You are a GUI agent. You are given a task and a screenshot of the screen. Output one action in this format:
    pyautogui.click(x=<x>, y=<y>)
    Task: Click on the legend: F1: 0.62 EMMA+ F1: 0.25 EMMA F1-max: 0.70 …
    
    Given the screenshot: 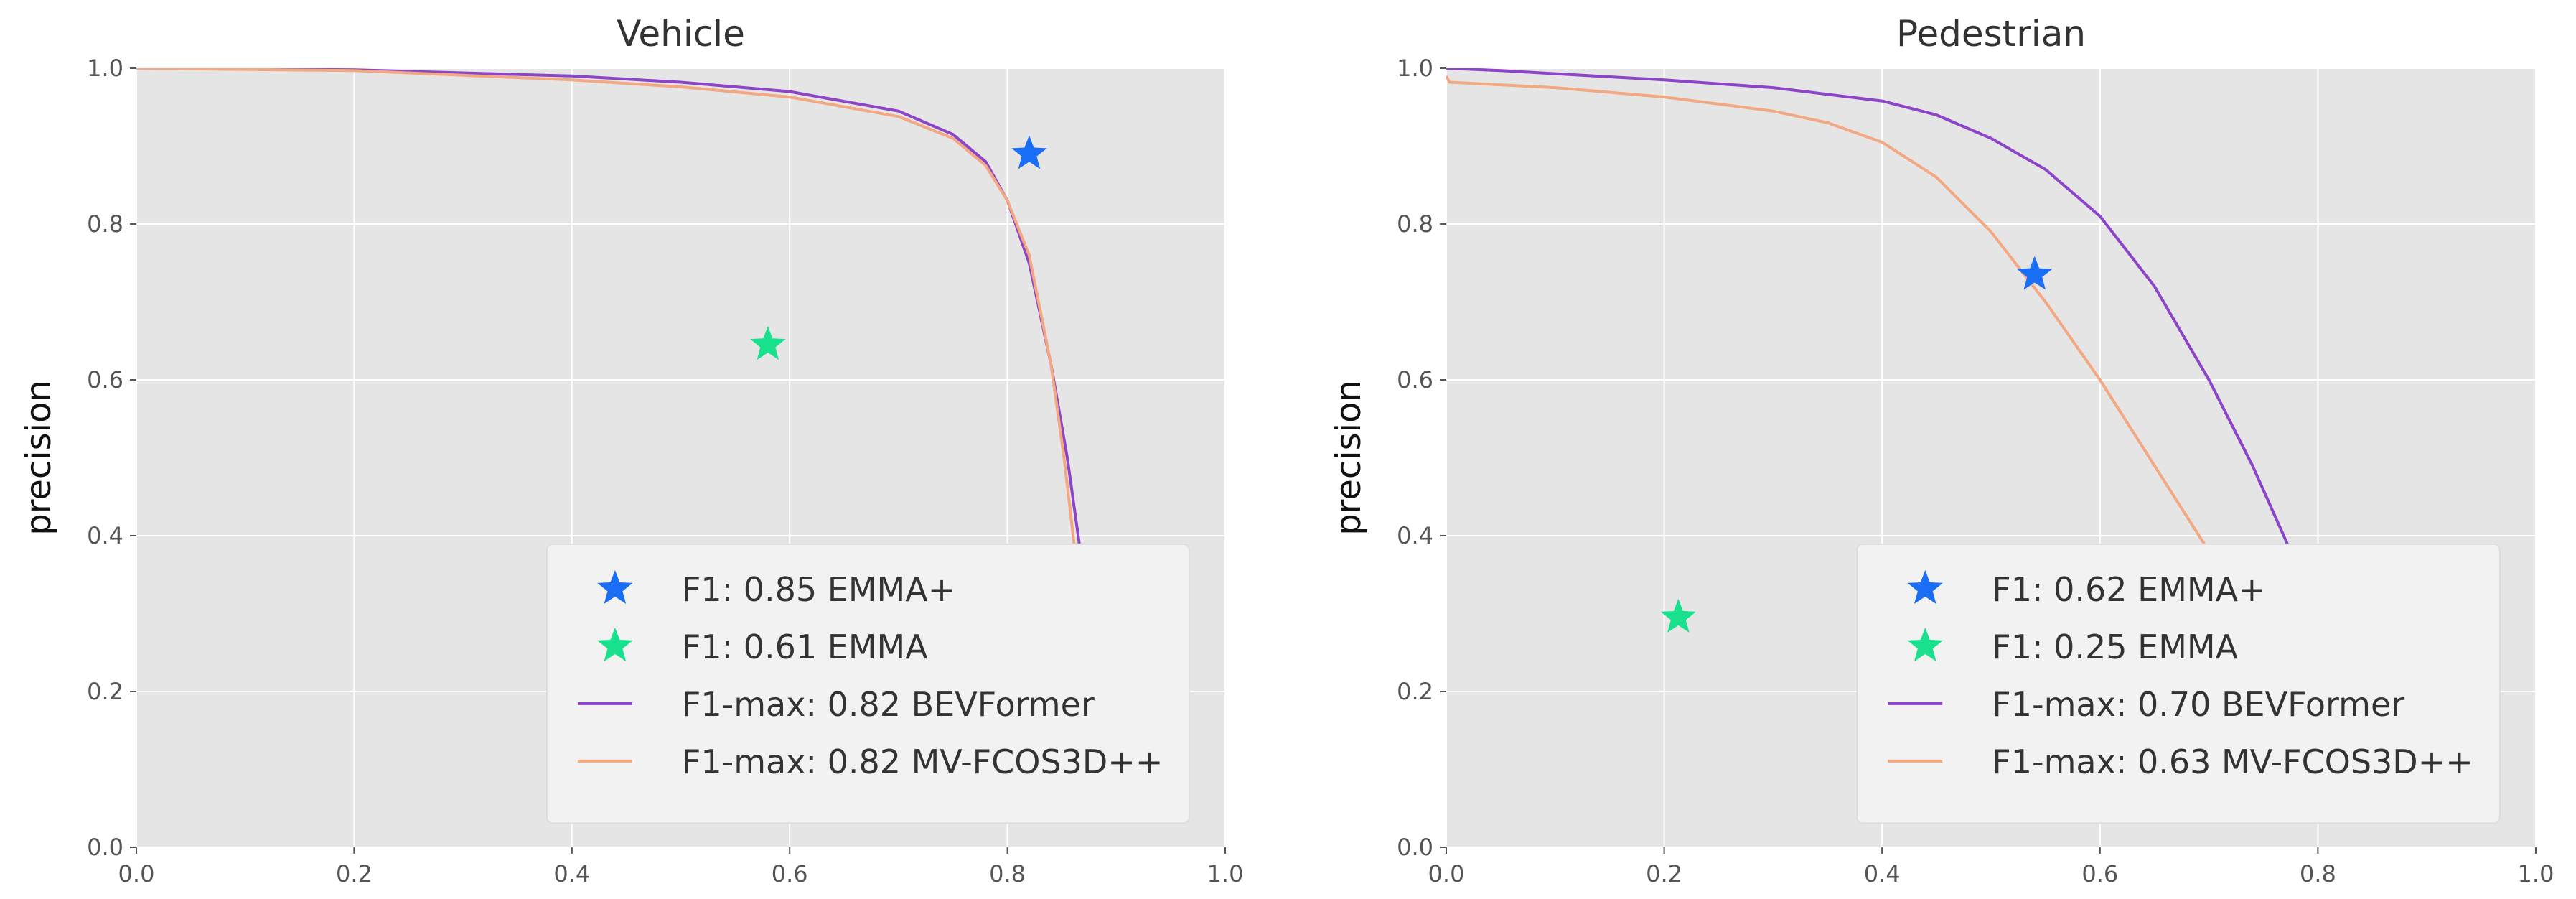 What is the action you would take?
    pyautogui.click(x=2179, y=683)
    